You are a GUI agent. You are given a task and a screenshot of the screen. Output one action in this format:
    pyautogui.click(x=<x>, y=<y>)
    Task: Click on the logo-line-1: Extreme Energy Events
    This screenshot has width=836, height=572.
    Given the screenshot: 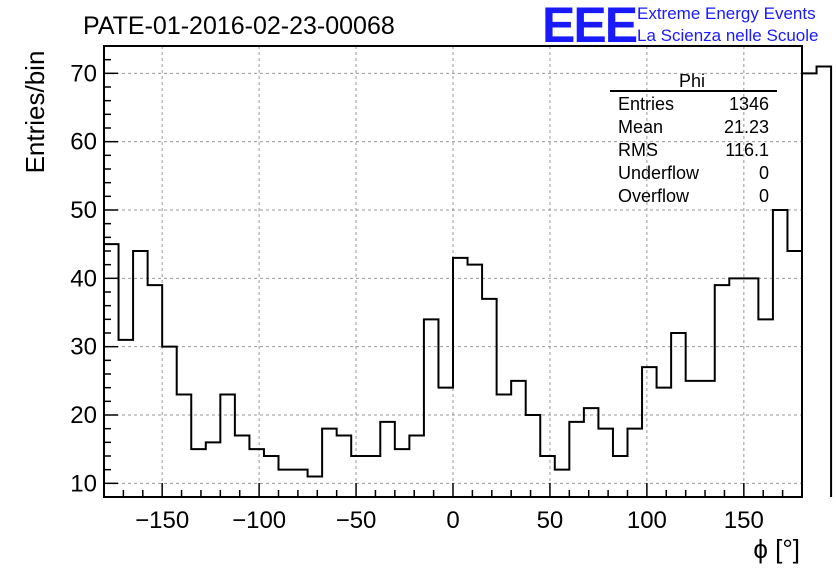 What is the action you would take?
    pyautogui.click(x=726, y=13)
    